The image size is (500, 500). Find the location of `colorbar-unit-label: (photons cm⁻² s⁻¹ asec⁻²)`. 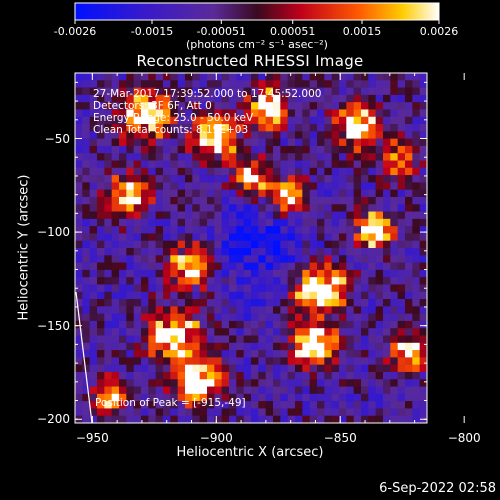

colorbar-unit-label: (photons cm⁻² s⁻¹ asec⁻²) is located at coordinates (257, 44).